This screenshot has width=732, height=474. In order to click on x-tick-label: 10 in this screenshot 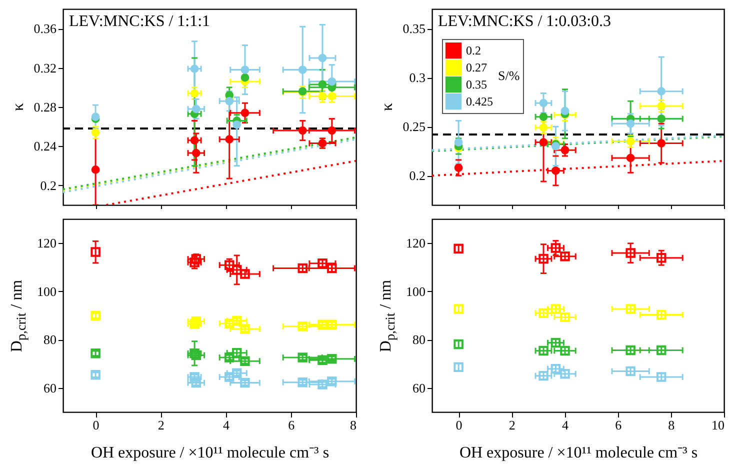, I will do `click(718, 425)`.